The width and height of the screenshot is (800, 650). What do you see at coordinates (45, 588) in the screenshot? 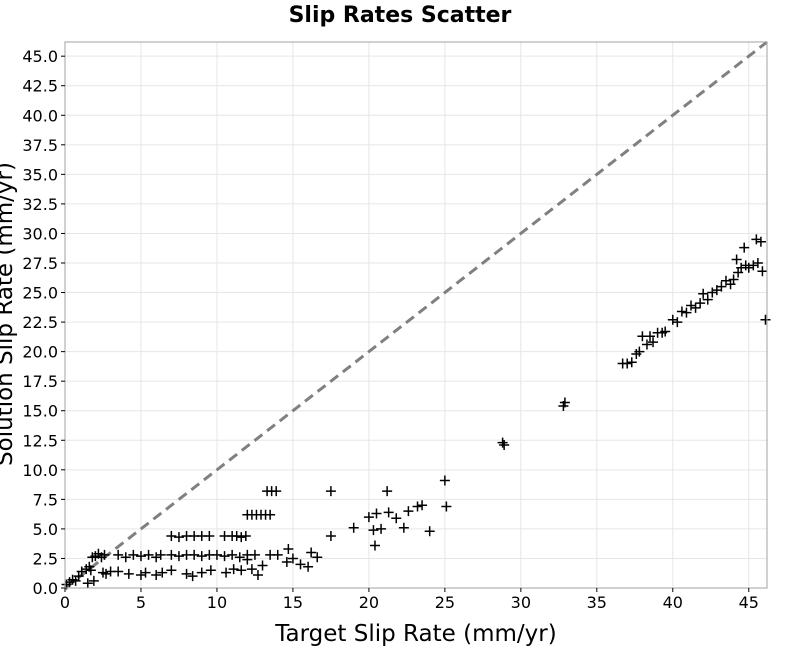
I see `y-tick-label: 0.0` at bounding box center [45, 588].